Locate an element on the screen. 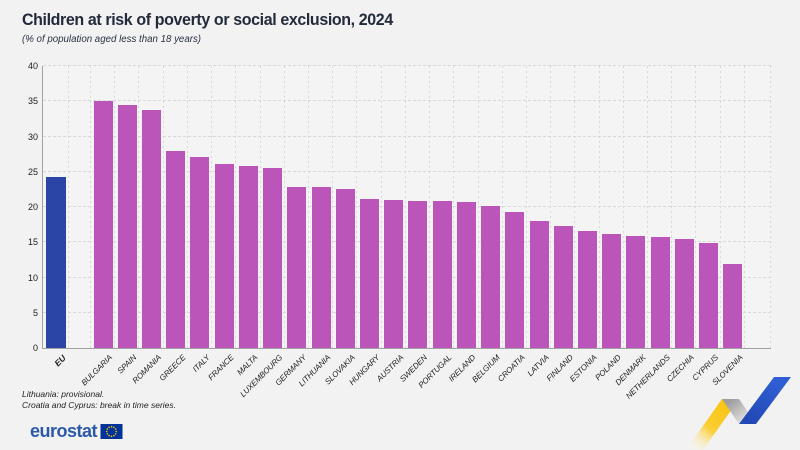 The height and width of the screenshot is (450, 800). bar-slot-eu: EU is located at coordinates (56, 217).